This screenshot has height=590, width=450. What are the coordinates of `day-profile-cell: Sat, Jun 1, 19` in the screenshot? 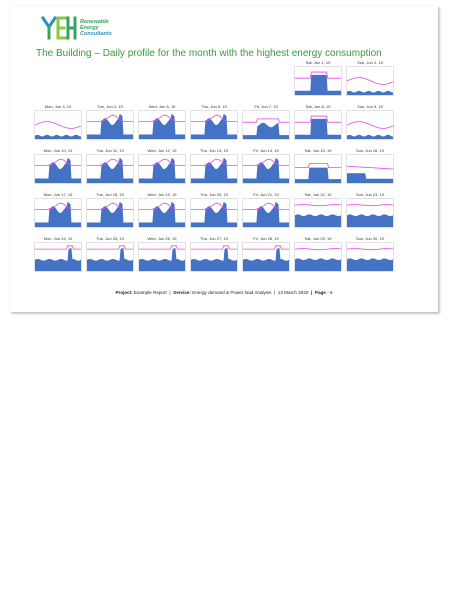 It's located at (318, 78).